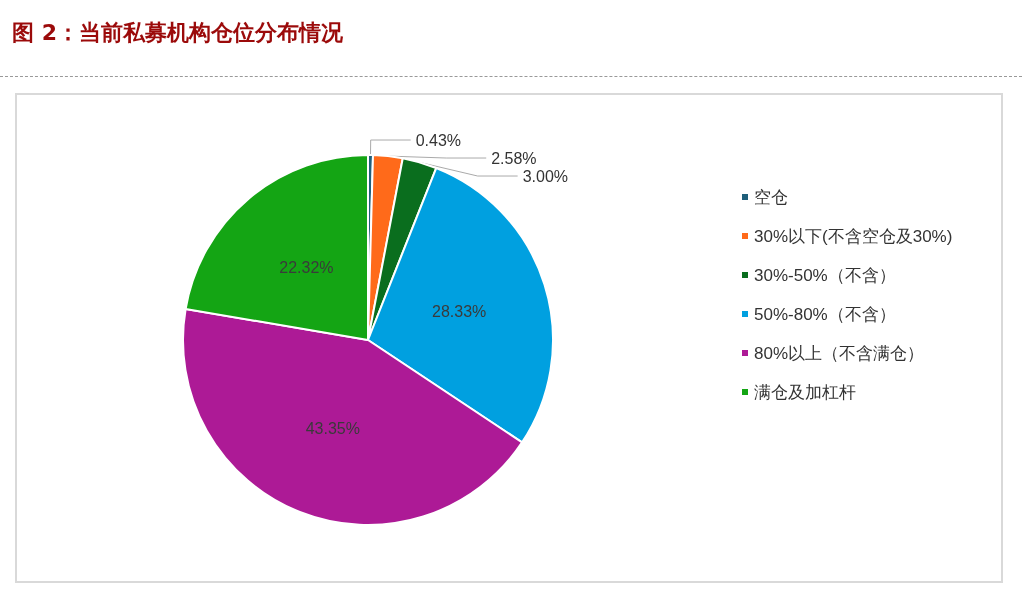 The width and height of the screenshot is (1022, 589). I want to click on legend-label: 30%-50%（不含）, so click(825, 275).